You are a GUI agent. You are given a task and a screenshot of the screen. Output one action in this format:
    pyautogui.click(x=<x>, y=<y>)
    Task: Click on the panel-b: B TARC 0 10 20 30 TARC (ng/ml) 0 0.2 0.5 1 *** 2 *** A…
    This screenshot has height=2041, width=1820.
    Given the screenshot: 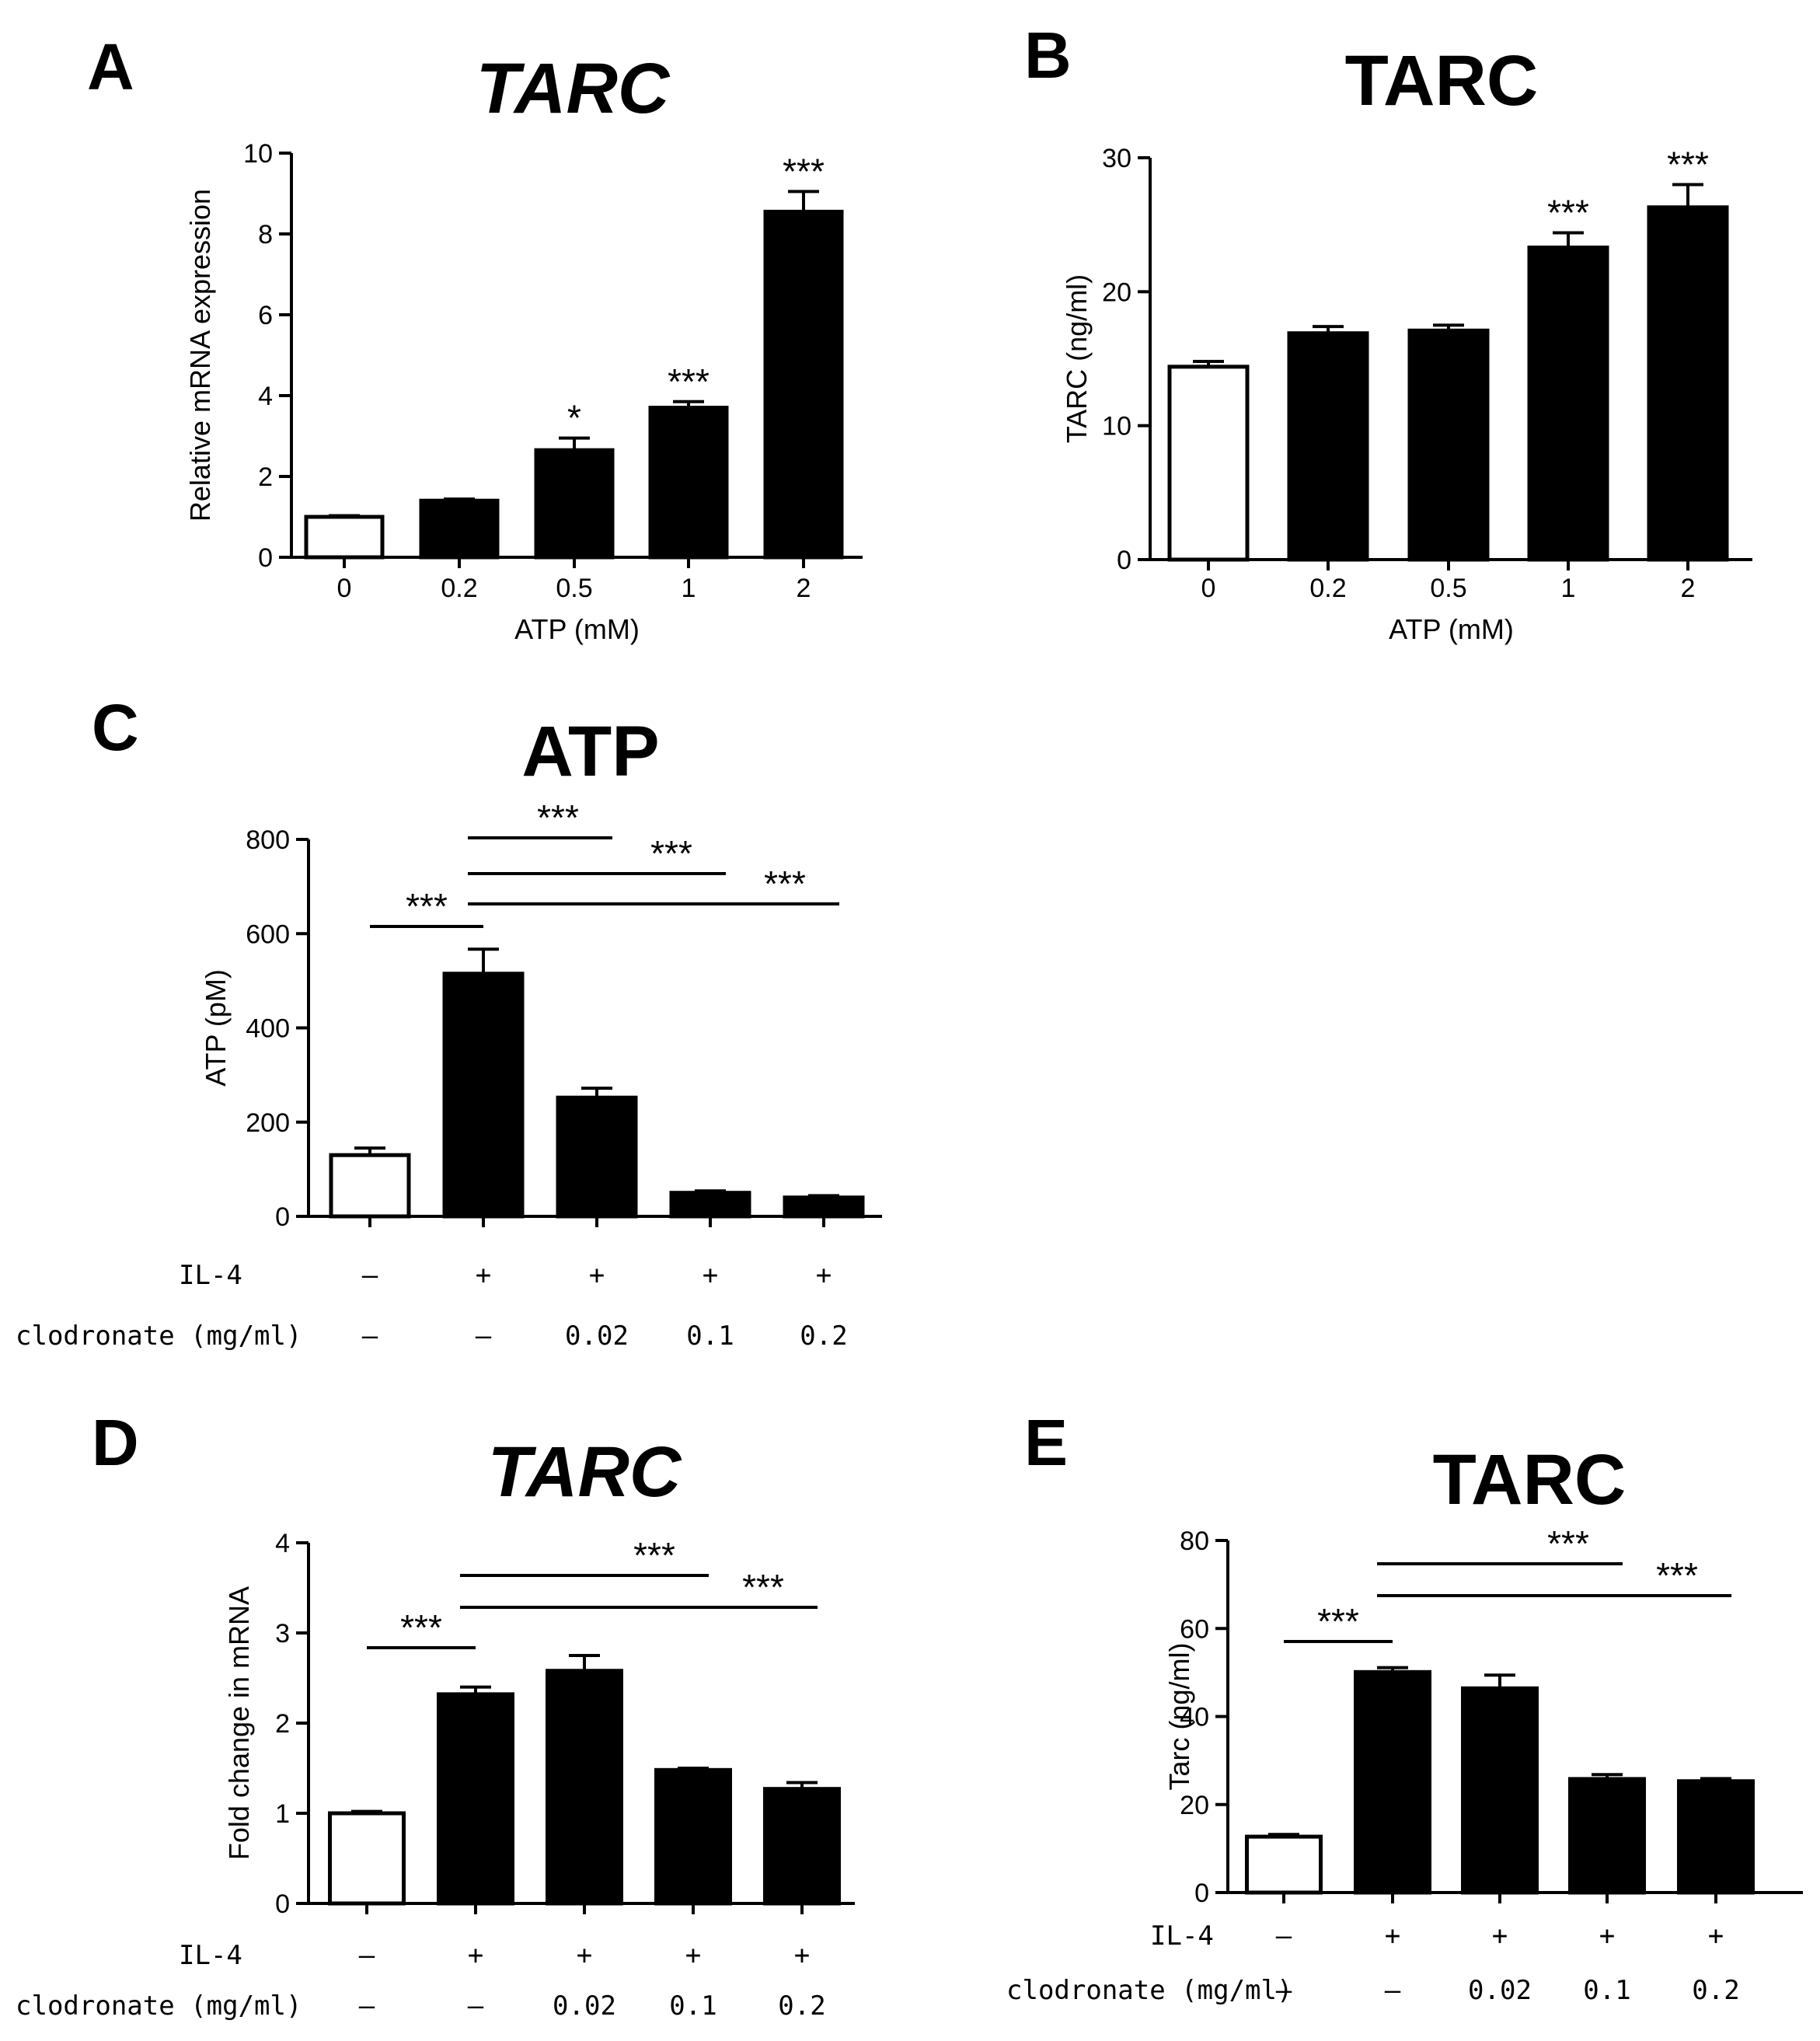 What is the action you would take?
    pyautogui.click(x=1388, y=332)
    